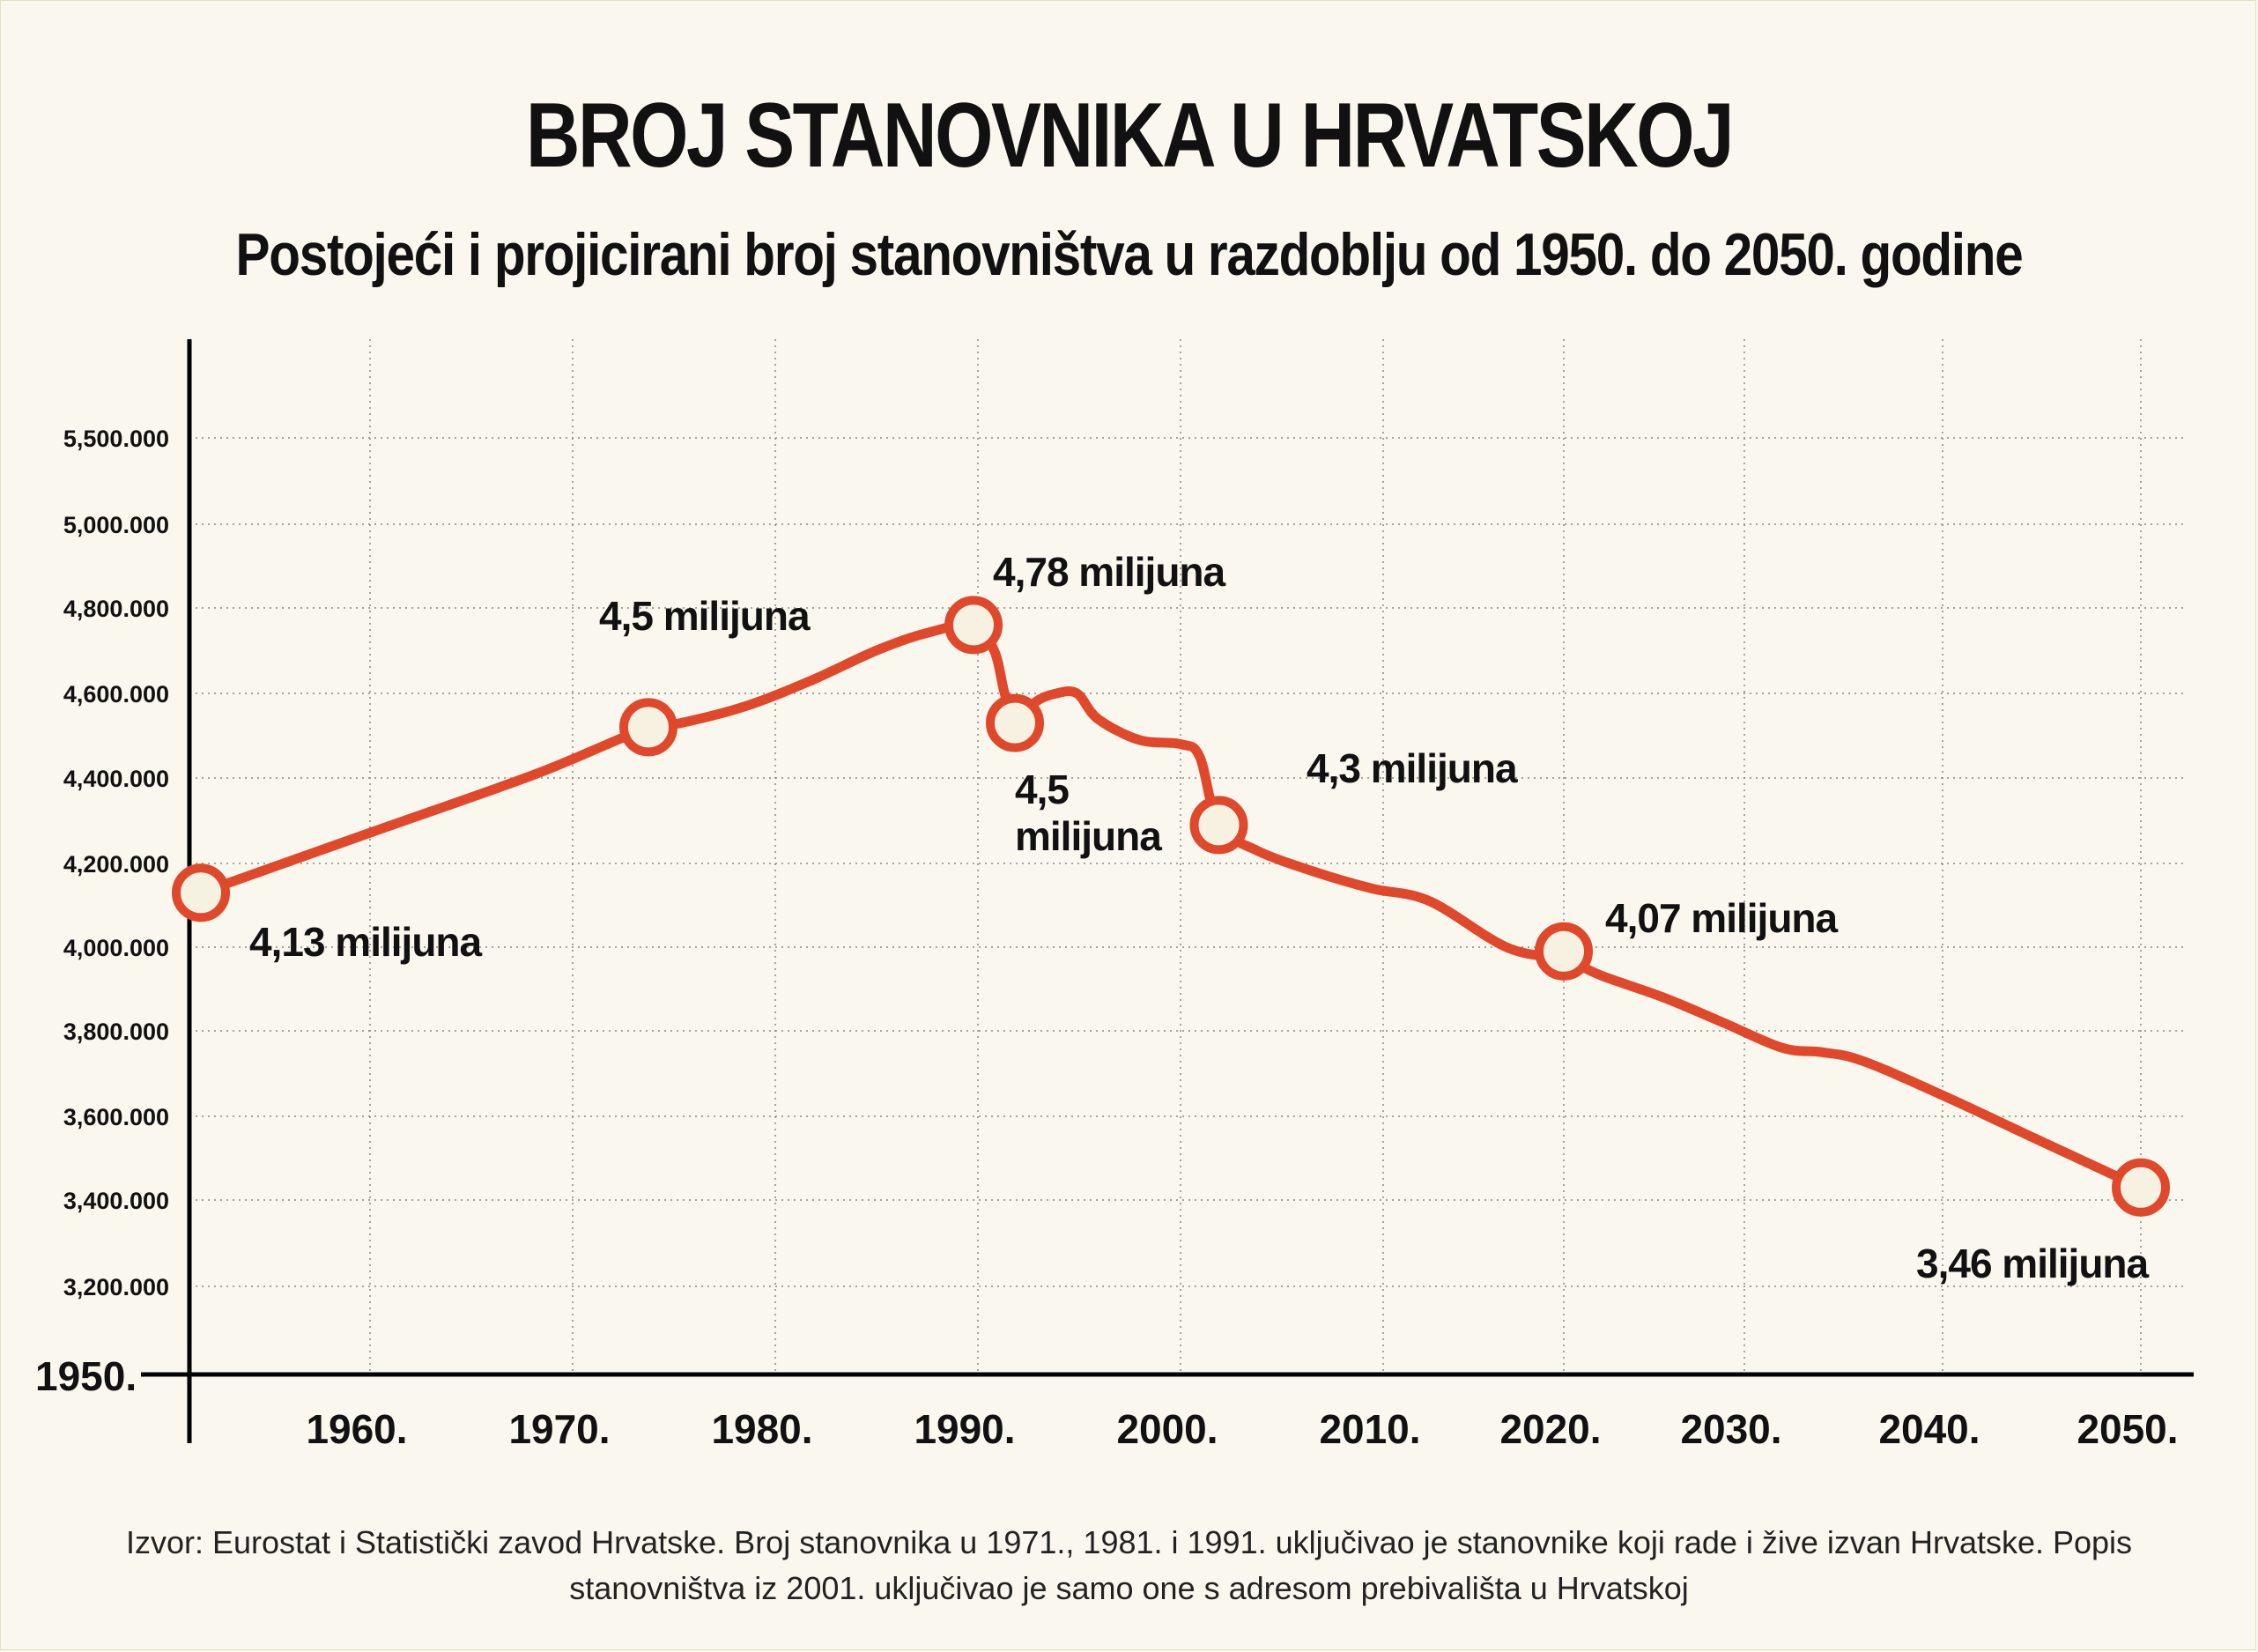  What do you see at coordinates (964, 1429) in the screenshot?
I see `x-tick-label: 1990.` at bounding box center [964, 1429].